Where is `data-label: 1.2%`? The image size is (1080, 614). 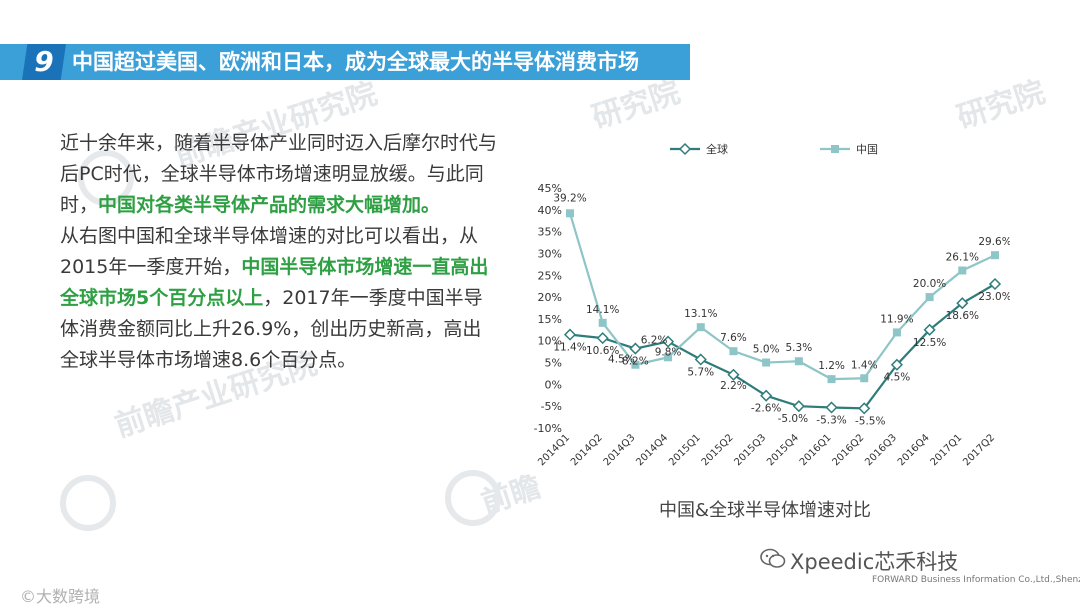
data-label: 1.2% is located at coordinates (831, 366).